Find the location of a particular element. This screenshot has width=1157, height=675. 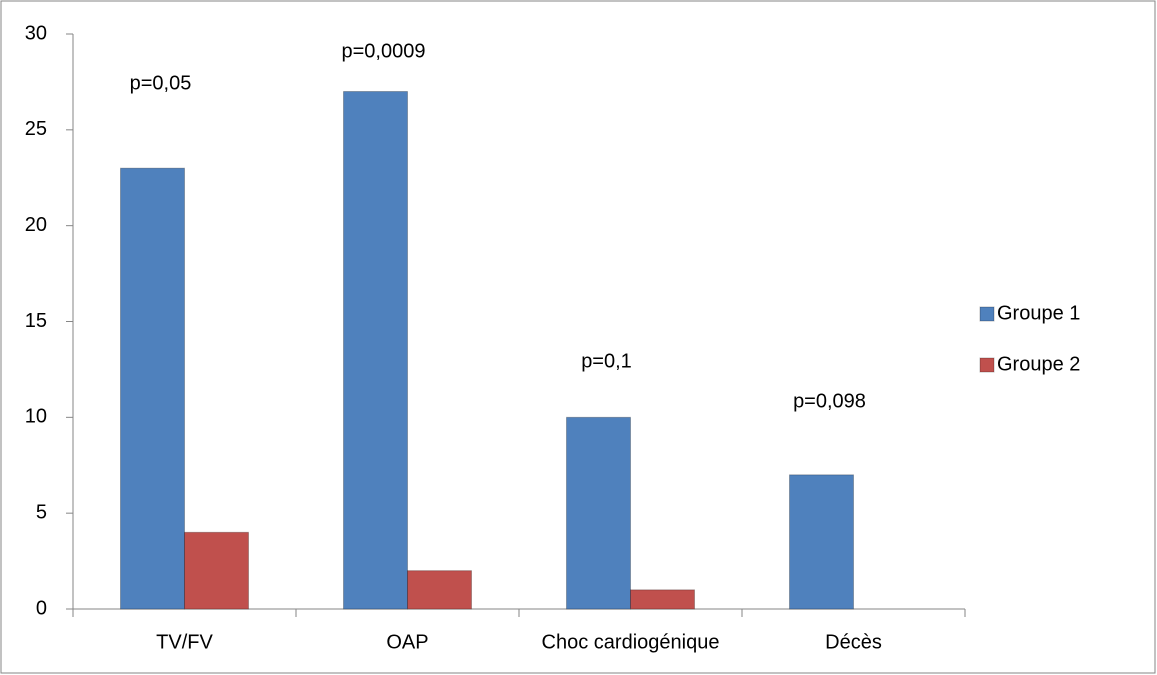

legend-label: Groupe 2 is located at coordinates (1038, 364).